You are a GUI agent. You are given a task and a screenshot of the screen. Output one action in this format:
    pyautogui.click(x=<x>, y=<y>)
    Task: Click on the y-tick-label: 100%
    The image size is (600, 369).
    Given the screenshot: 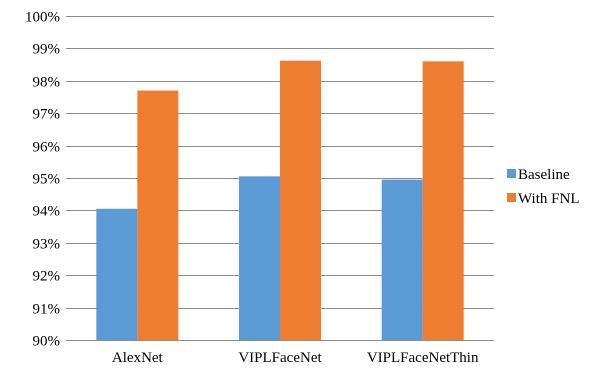 What is the action you would take?
    pyautogui.click(x=42, y=18)
    